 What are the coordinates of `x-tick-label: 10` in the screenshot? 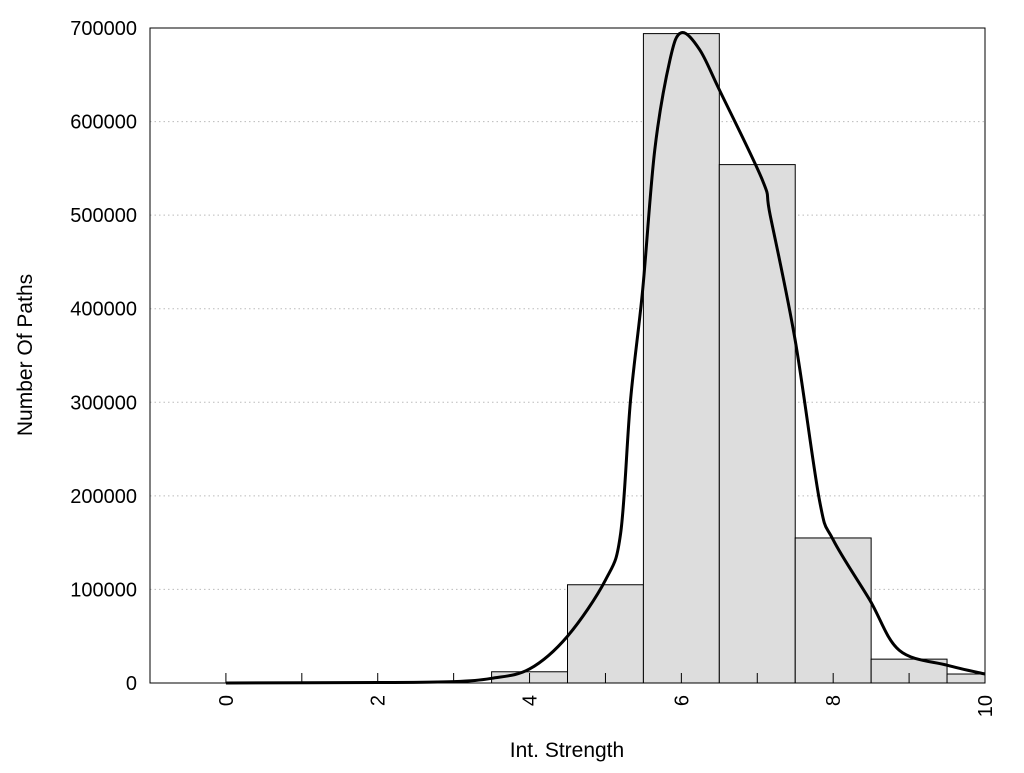 It's located at (986, 706).